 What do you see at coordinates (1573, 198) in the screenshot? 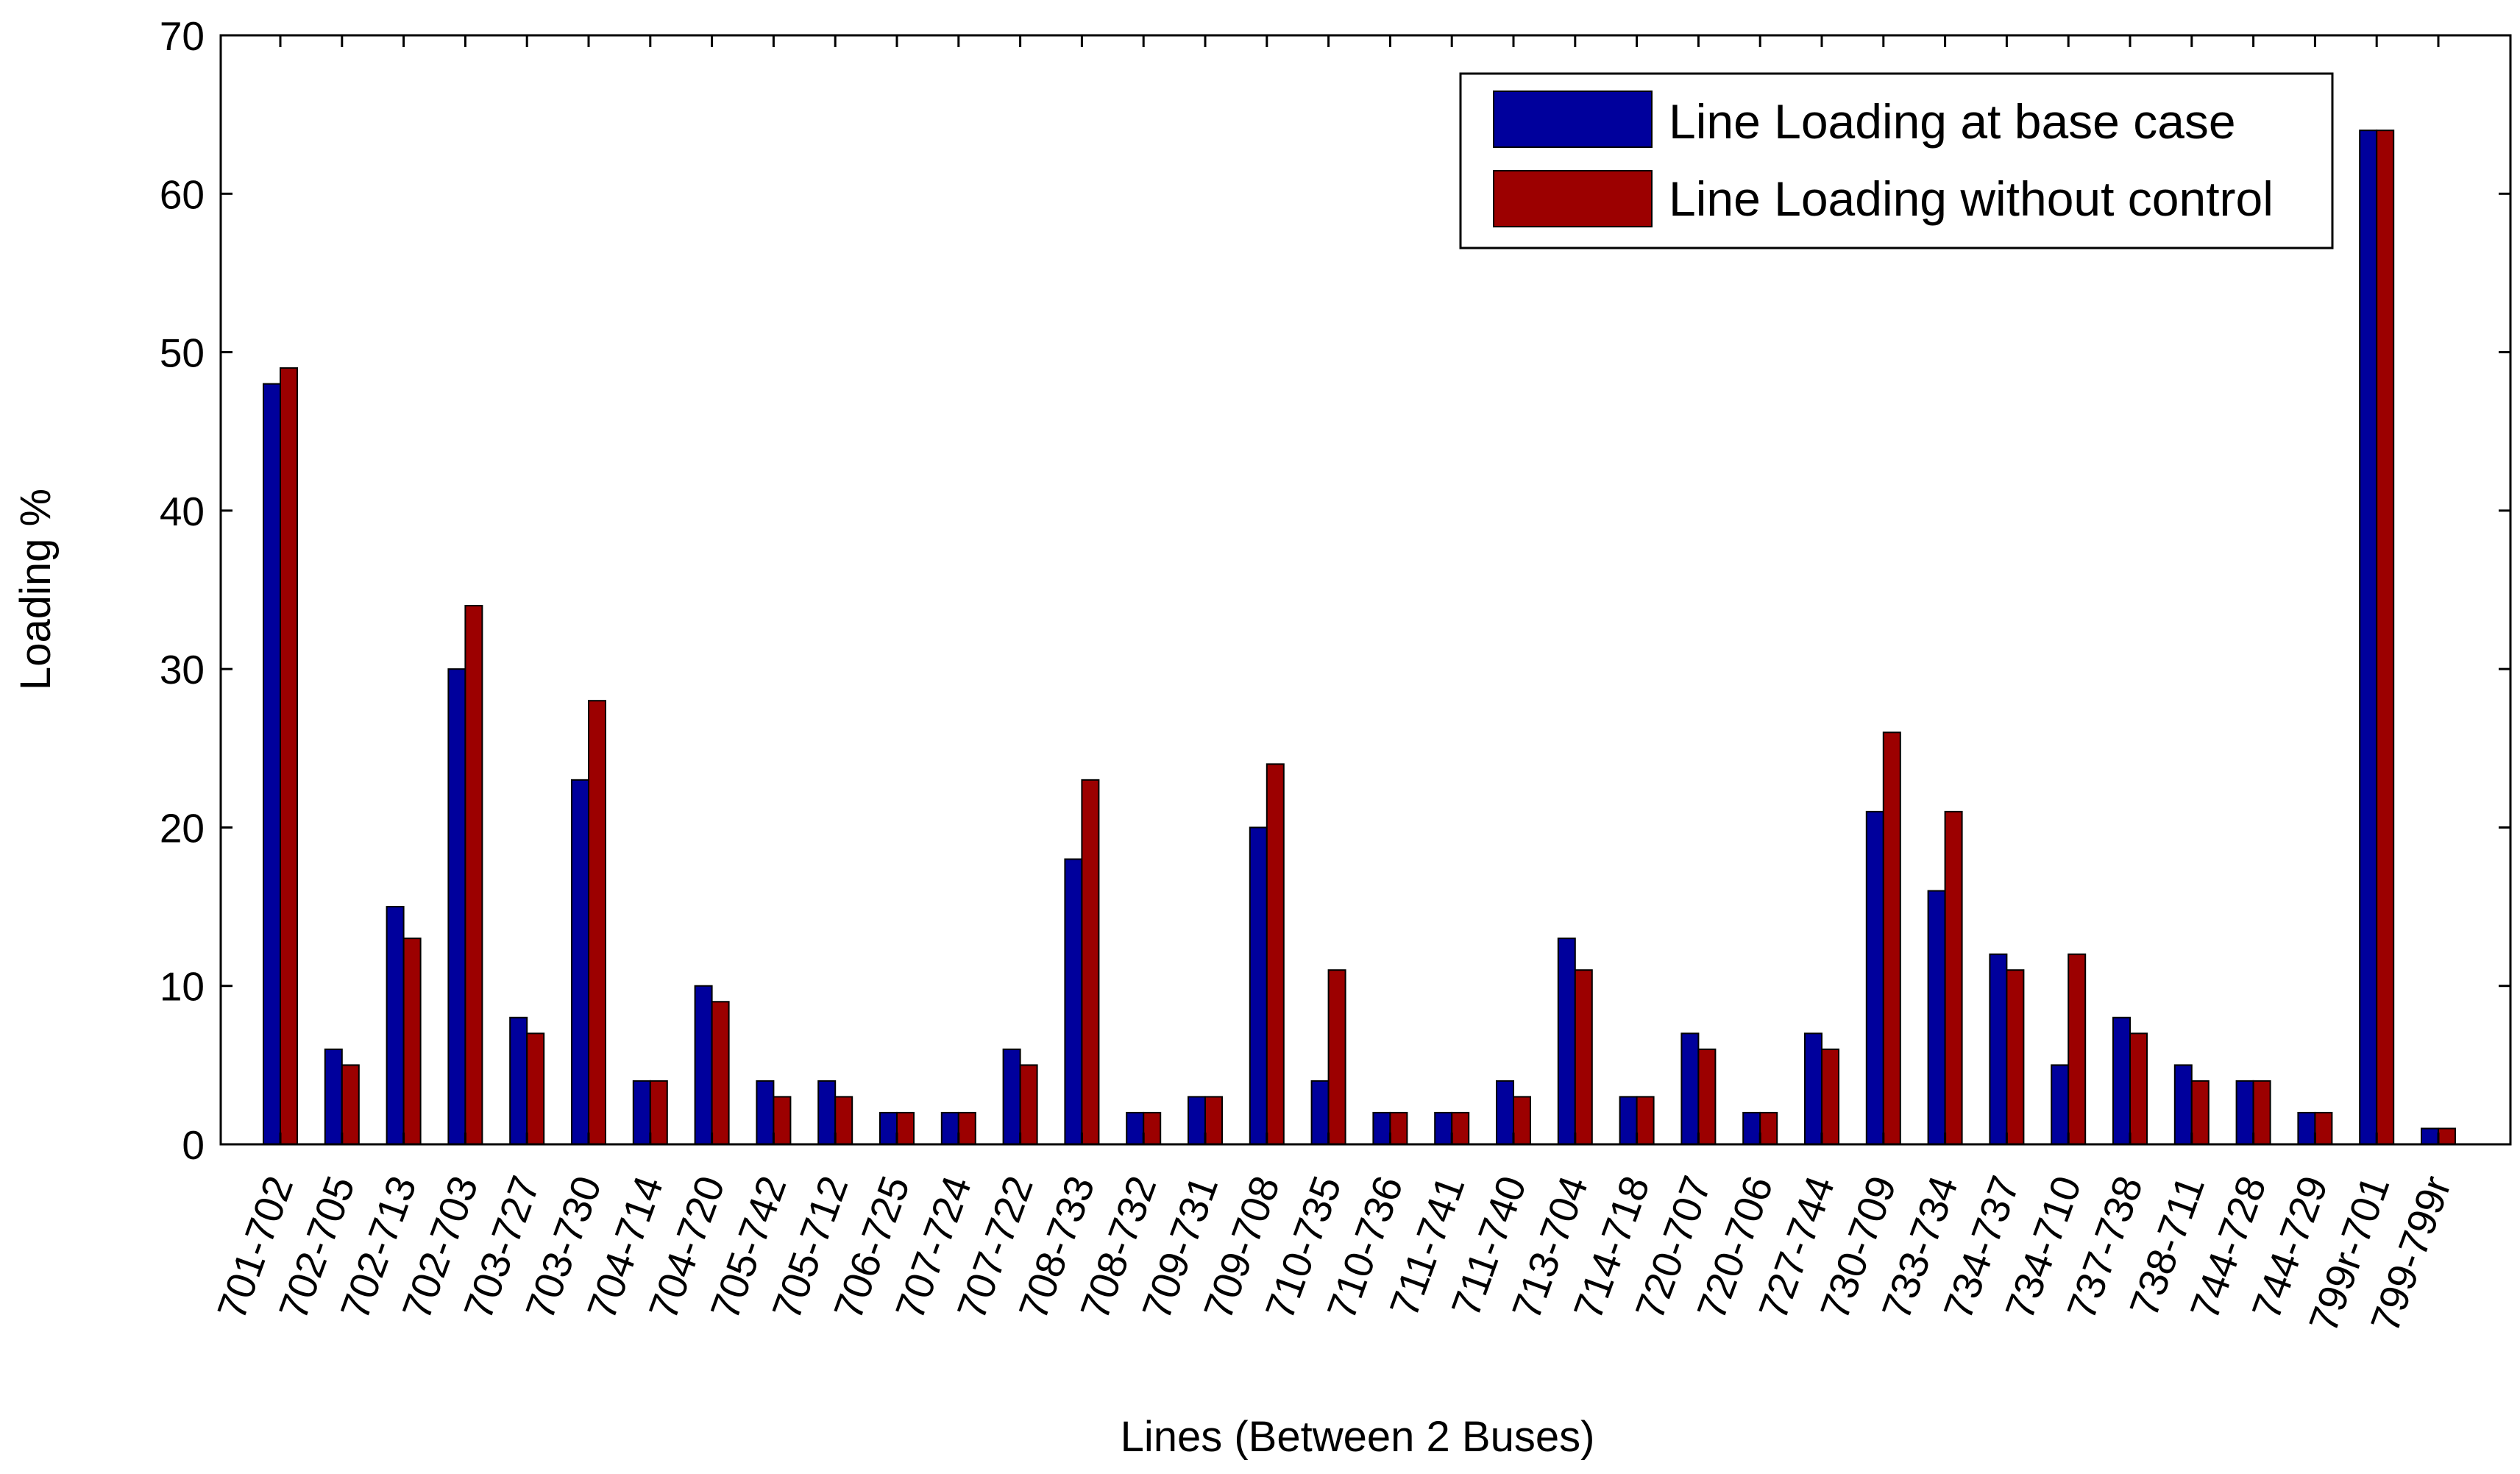
I see `legend-swatch-without-control` at bounding box center [1573, 198].